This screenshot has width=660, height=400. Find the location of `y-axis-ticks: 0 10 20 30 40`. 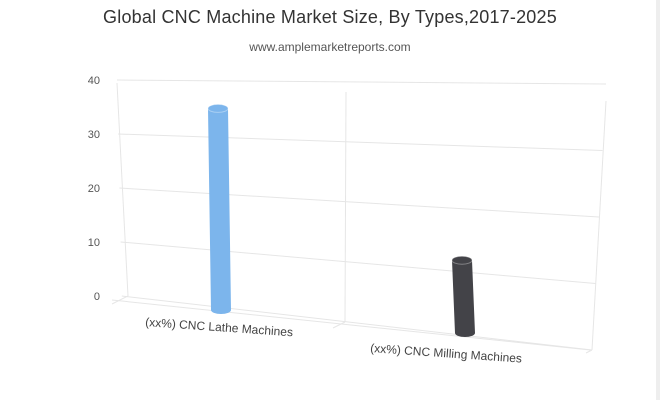

y-axis-ticks: 0 10 20 30 40 is located at coordinates (94, 189).